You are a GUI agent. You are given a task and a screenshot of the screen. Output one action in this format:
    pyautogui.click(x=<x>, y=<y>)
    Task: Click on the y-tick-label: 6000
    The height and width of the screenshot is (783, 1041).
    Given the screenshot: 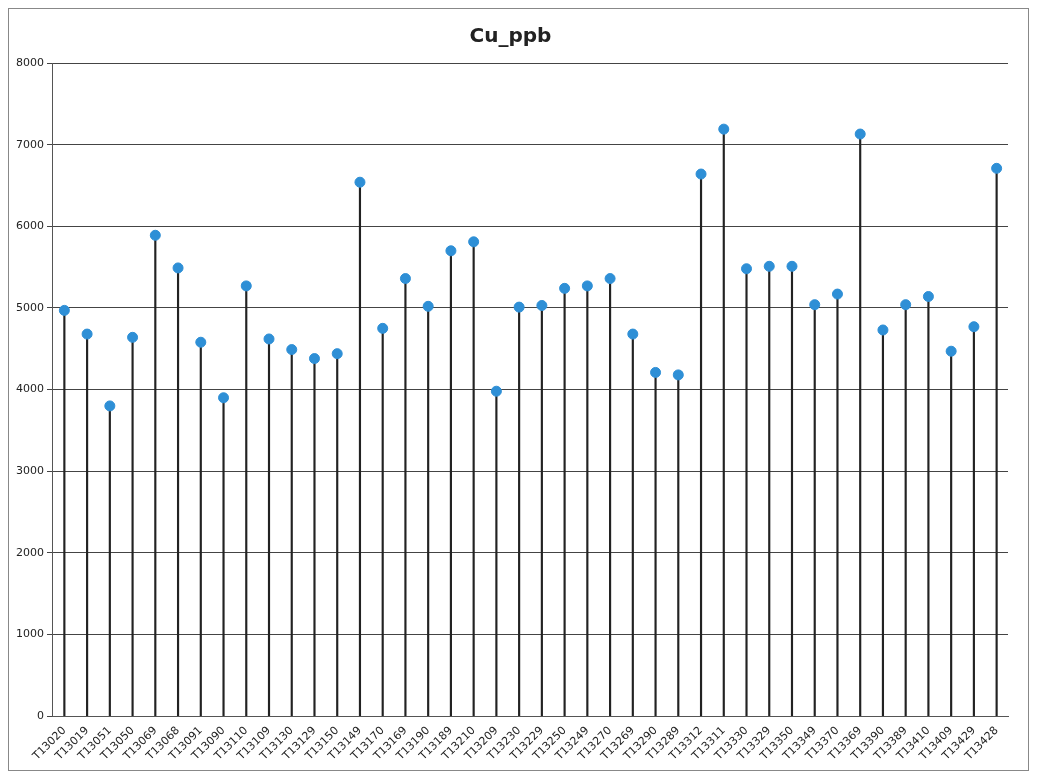 What is the action you would take?
    pyautogui.click(x=29, y=226)
    